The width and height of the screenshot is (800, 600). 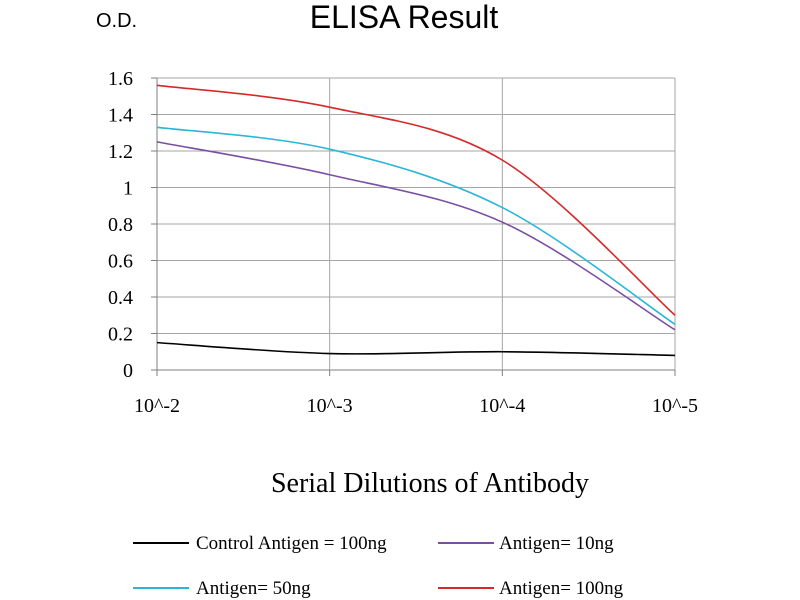 I want to click on legend-label: Antigen= 100ng, so click(x=561, y=588).